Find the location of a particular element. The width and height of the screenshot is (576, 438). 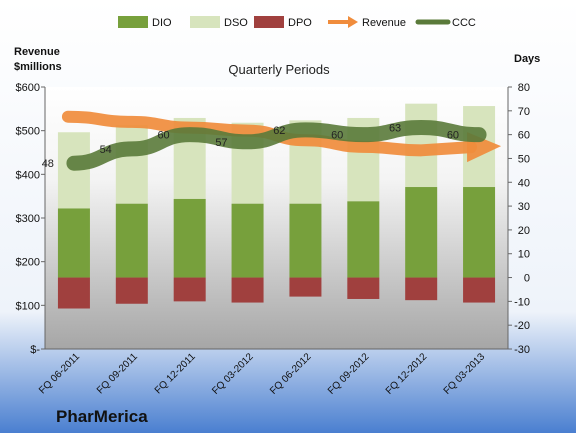

legend: DIO DSO DPO Revenue CCC is located at coordinates (297, 22).